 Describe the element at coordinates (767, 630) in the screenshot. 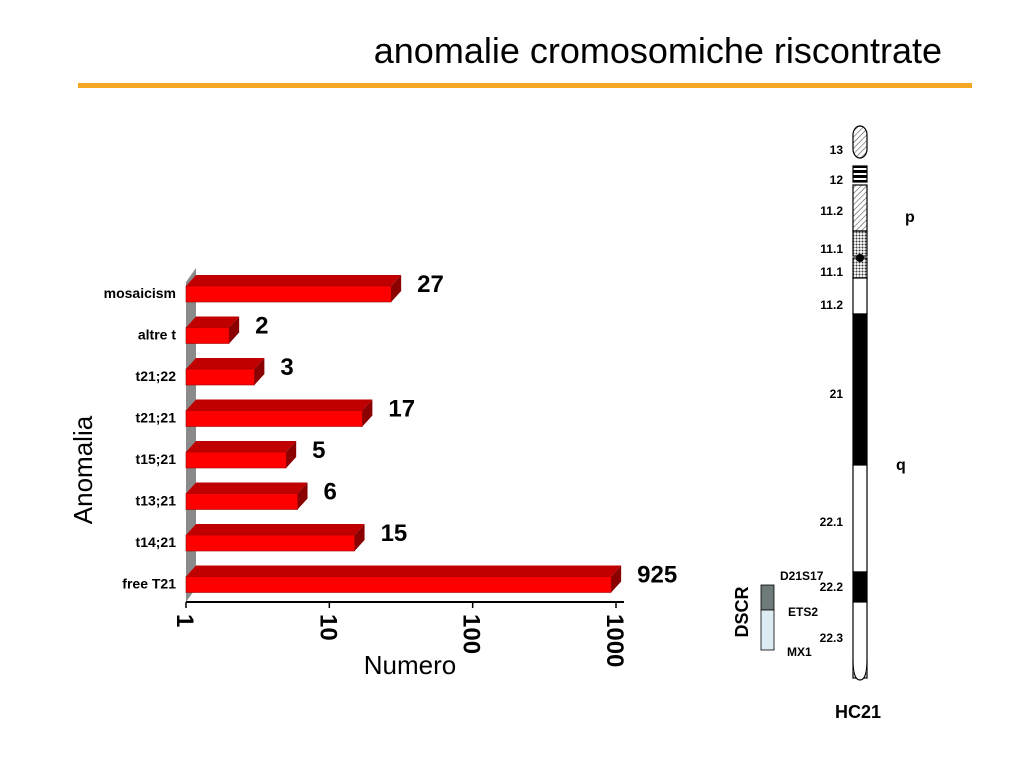

I see `dscr-region-light` at that location.